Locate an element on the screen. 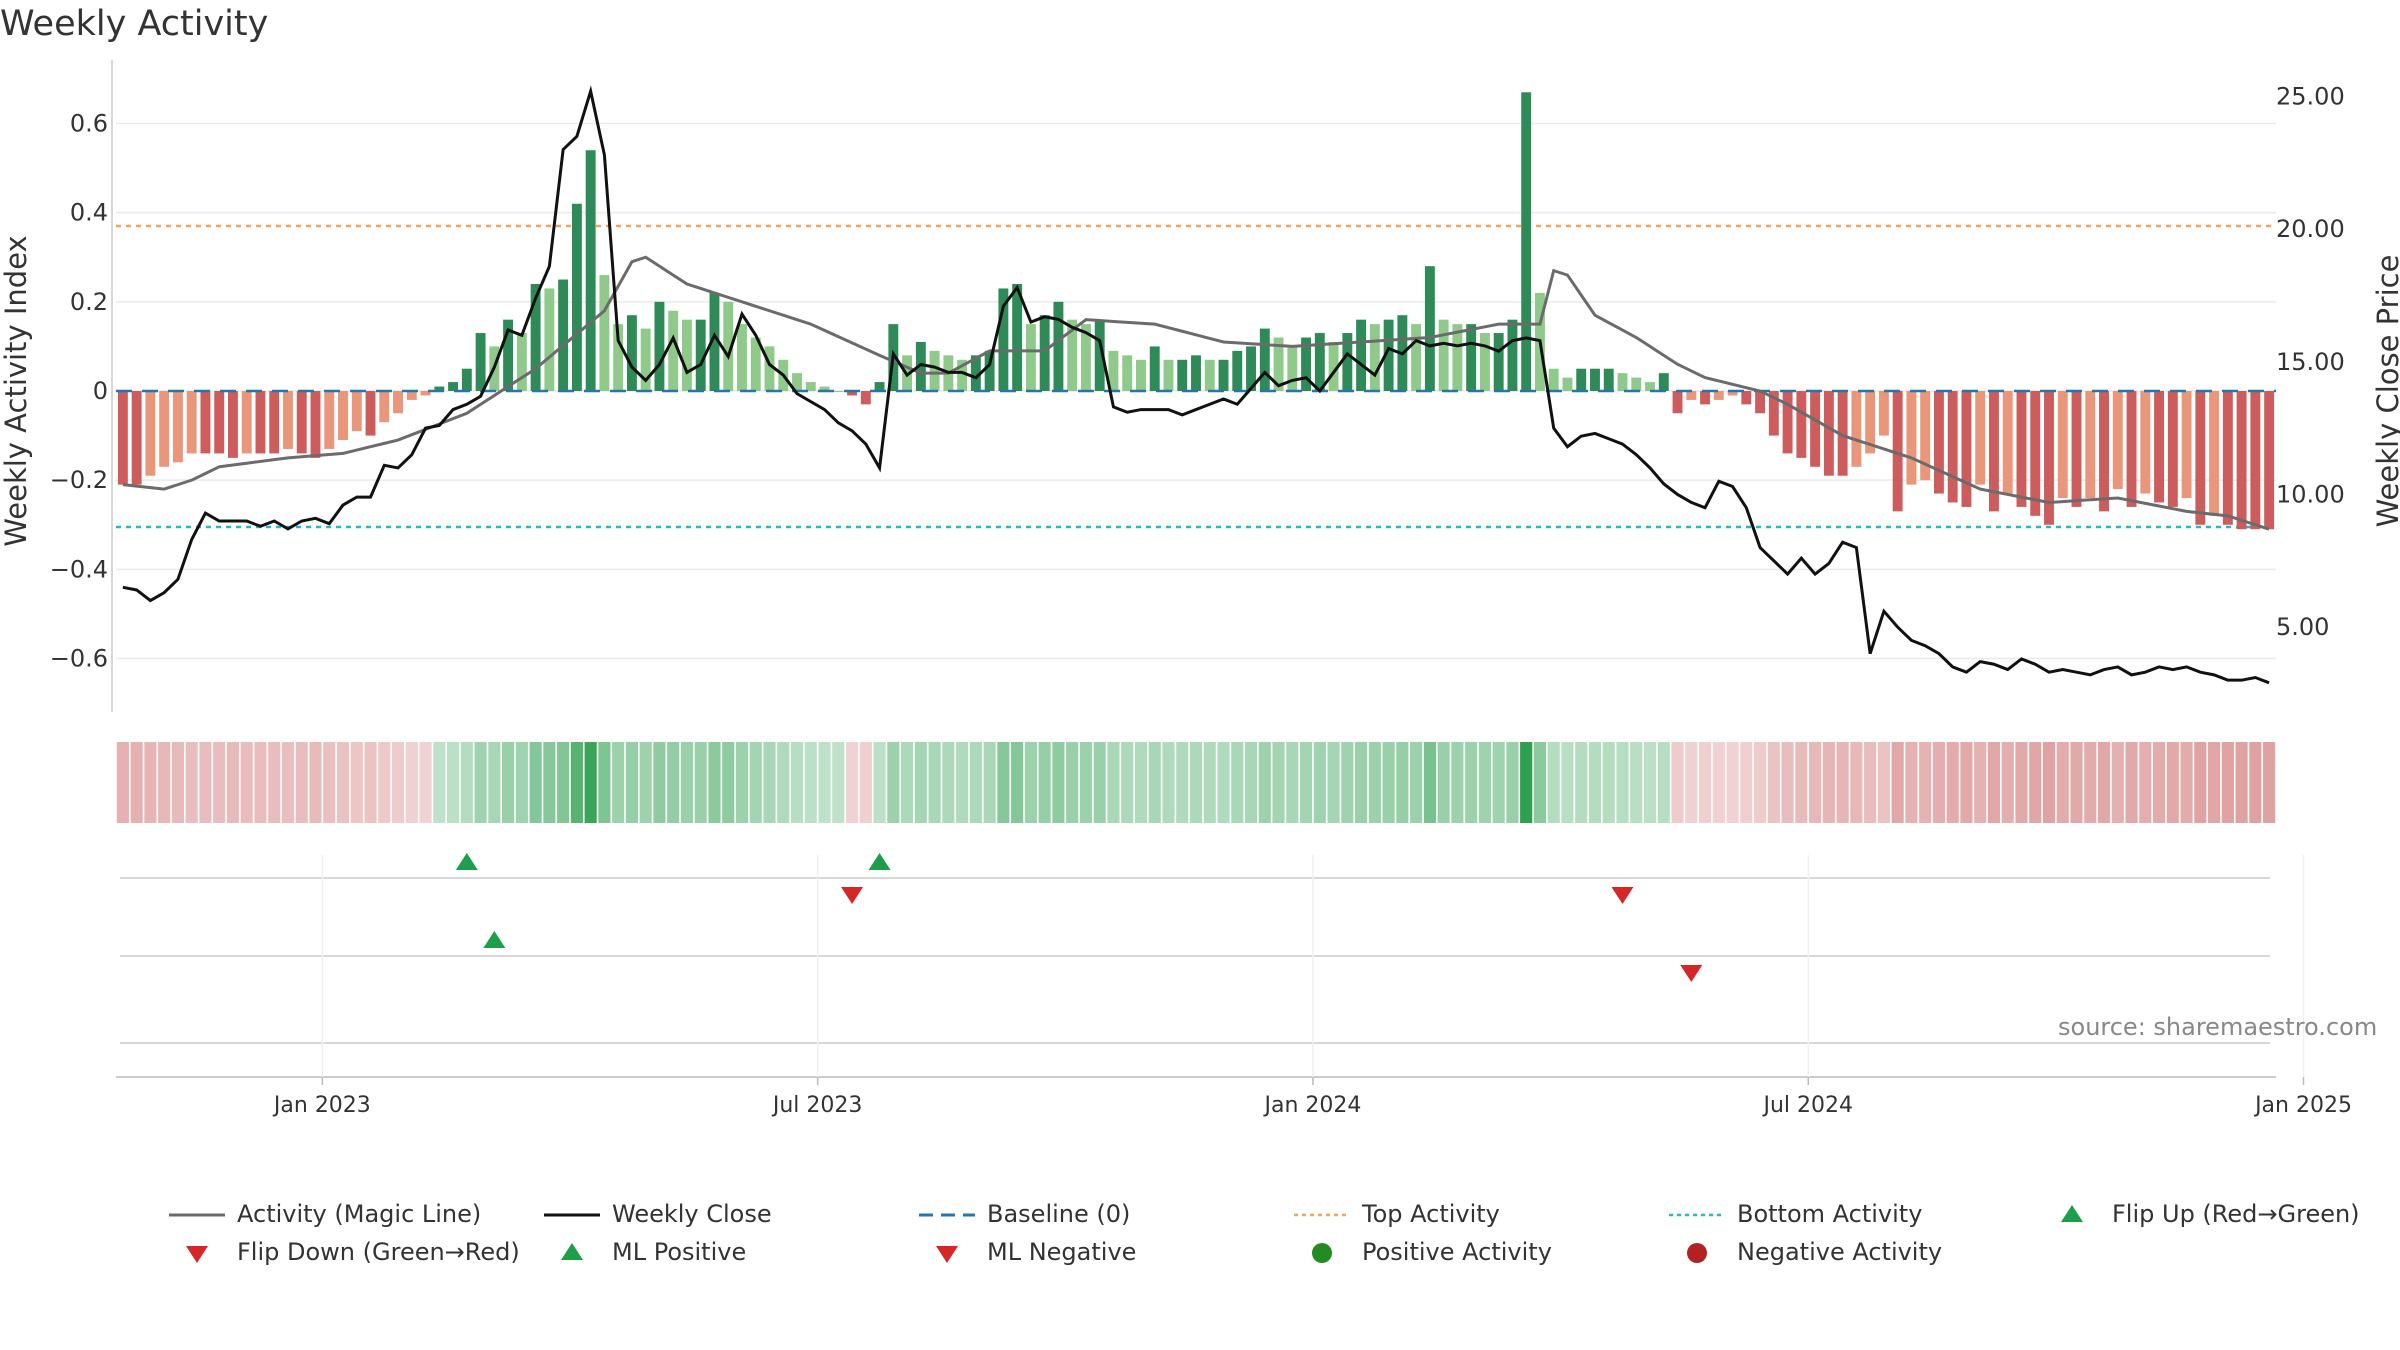  legend-item-ml-positive: ML Positive is located at coordinates (654, 1252).